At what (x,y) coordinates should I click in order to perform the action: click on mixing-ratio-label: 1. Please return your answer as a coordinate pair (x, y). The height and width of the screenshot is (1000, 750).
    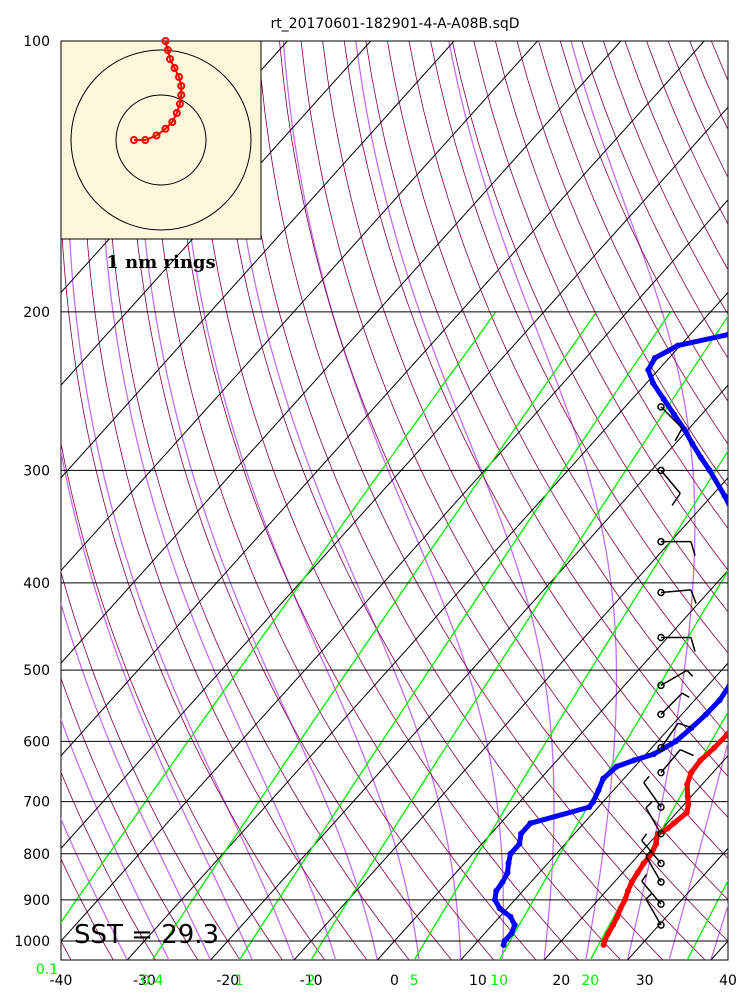
    Looking at the image, I should click on (239, 981).